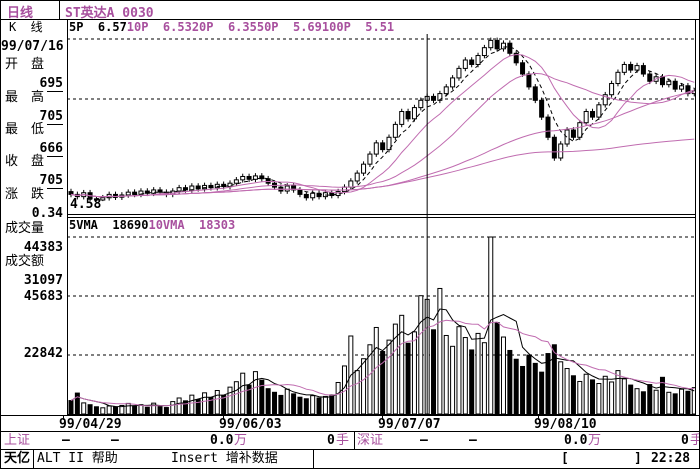 This screenshot has width=700, height=469. Describe the element at coordinates (382, 168) in the screenshot. I see `price-ma100-line` at that location.